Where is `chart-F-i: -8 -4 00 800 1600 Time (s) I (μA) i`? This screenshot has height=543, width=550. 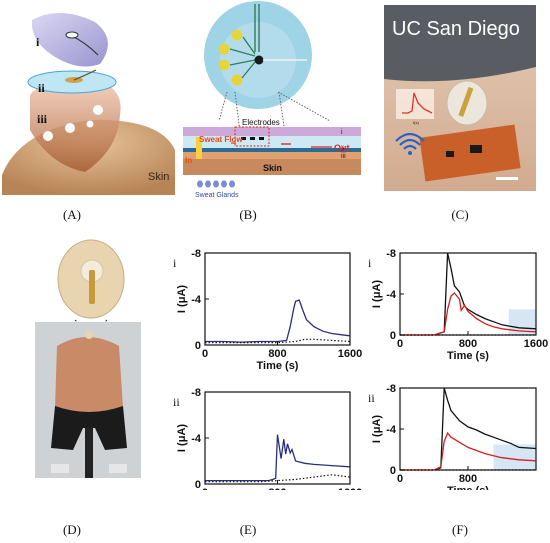
chart-F-i: -8 -4 00 800 1600 Time (s) I (μA) i is located at coordinates (458, 305).